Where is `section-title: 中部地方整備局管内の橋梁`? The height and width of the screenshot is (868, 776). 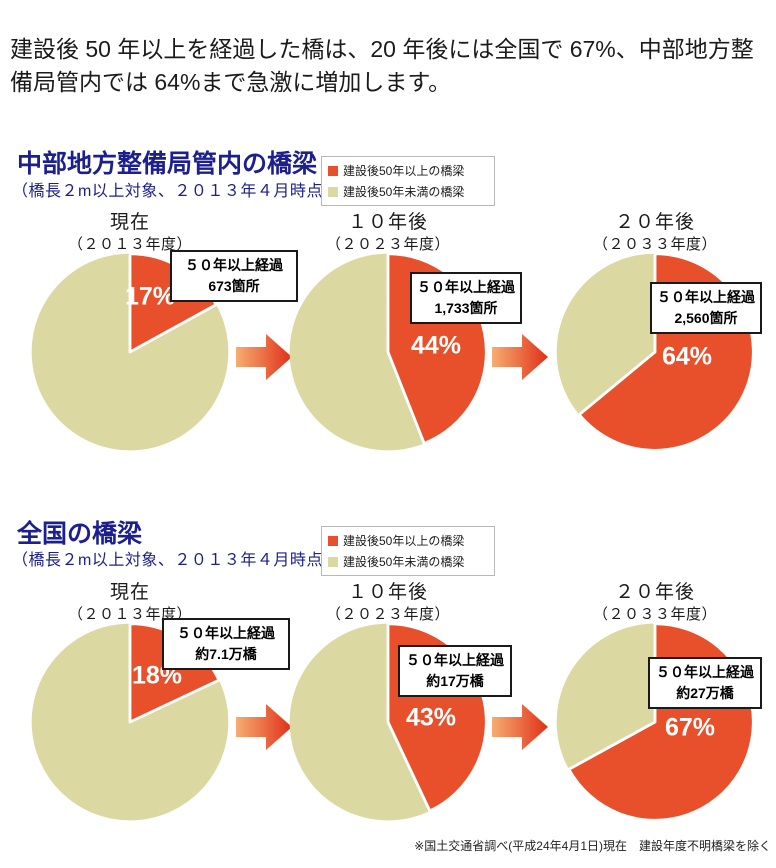 section-title: 中部地方整備局管内の橋梁 is located at coordinates (167, 164).